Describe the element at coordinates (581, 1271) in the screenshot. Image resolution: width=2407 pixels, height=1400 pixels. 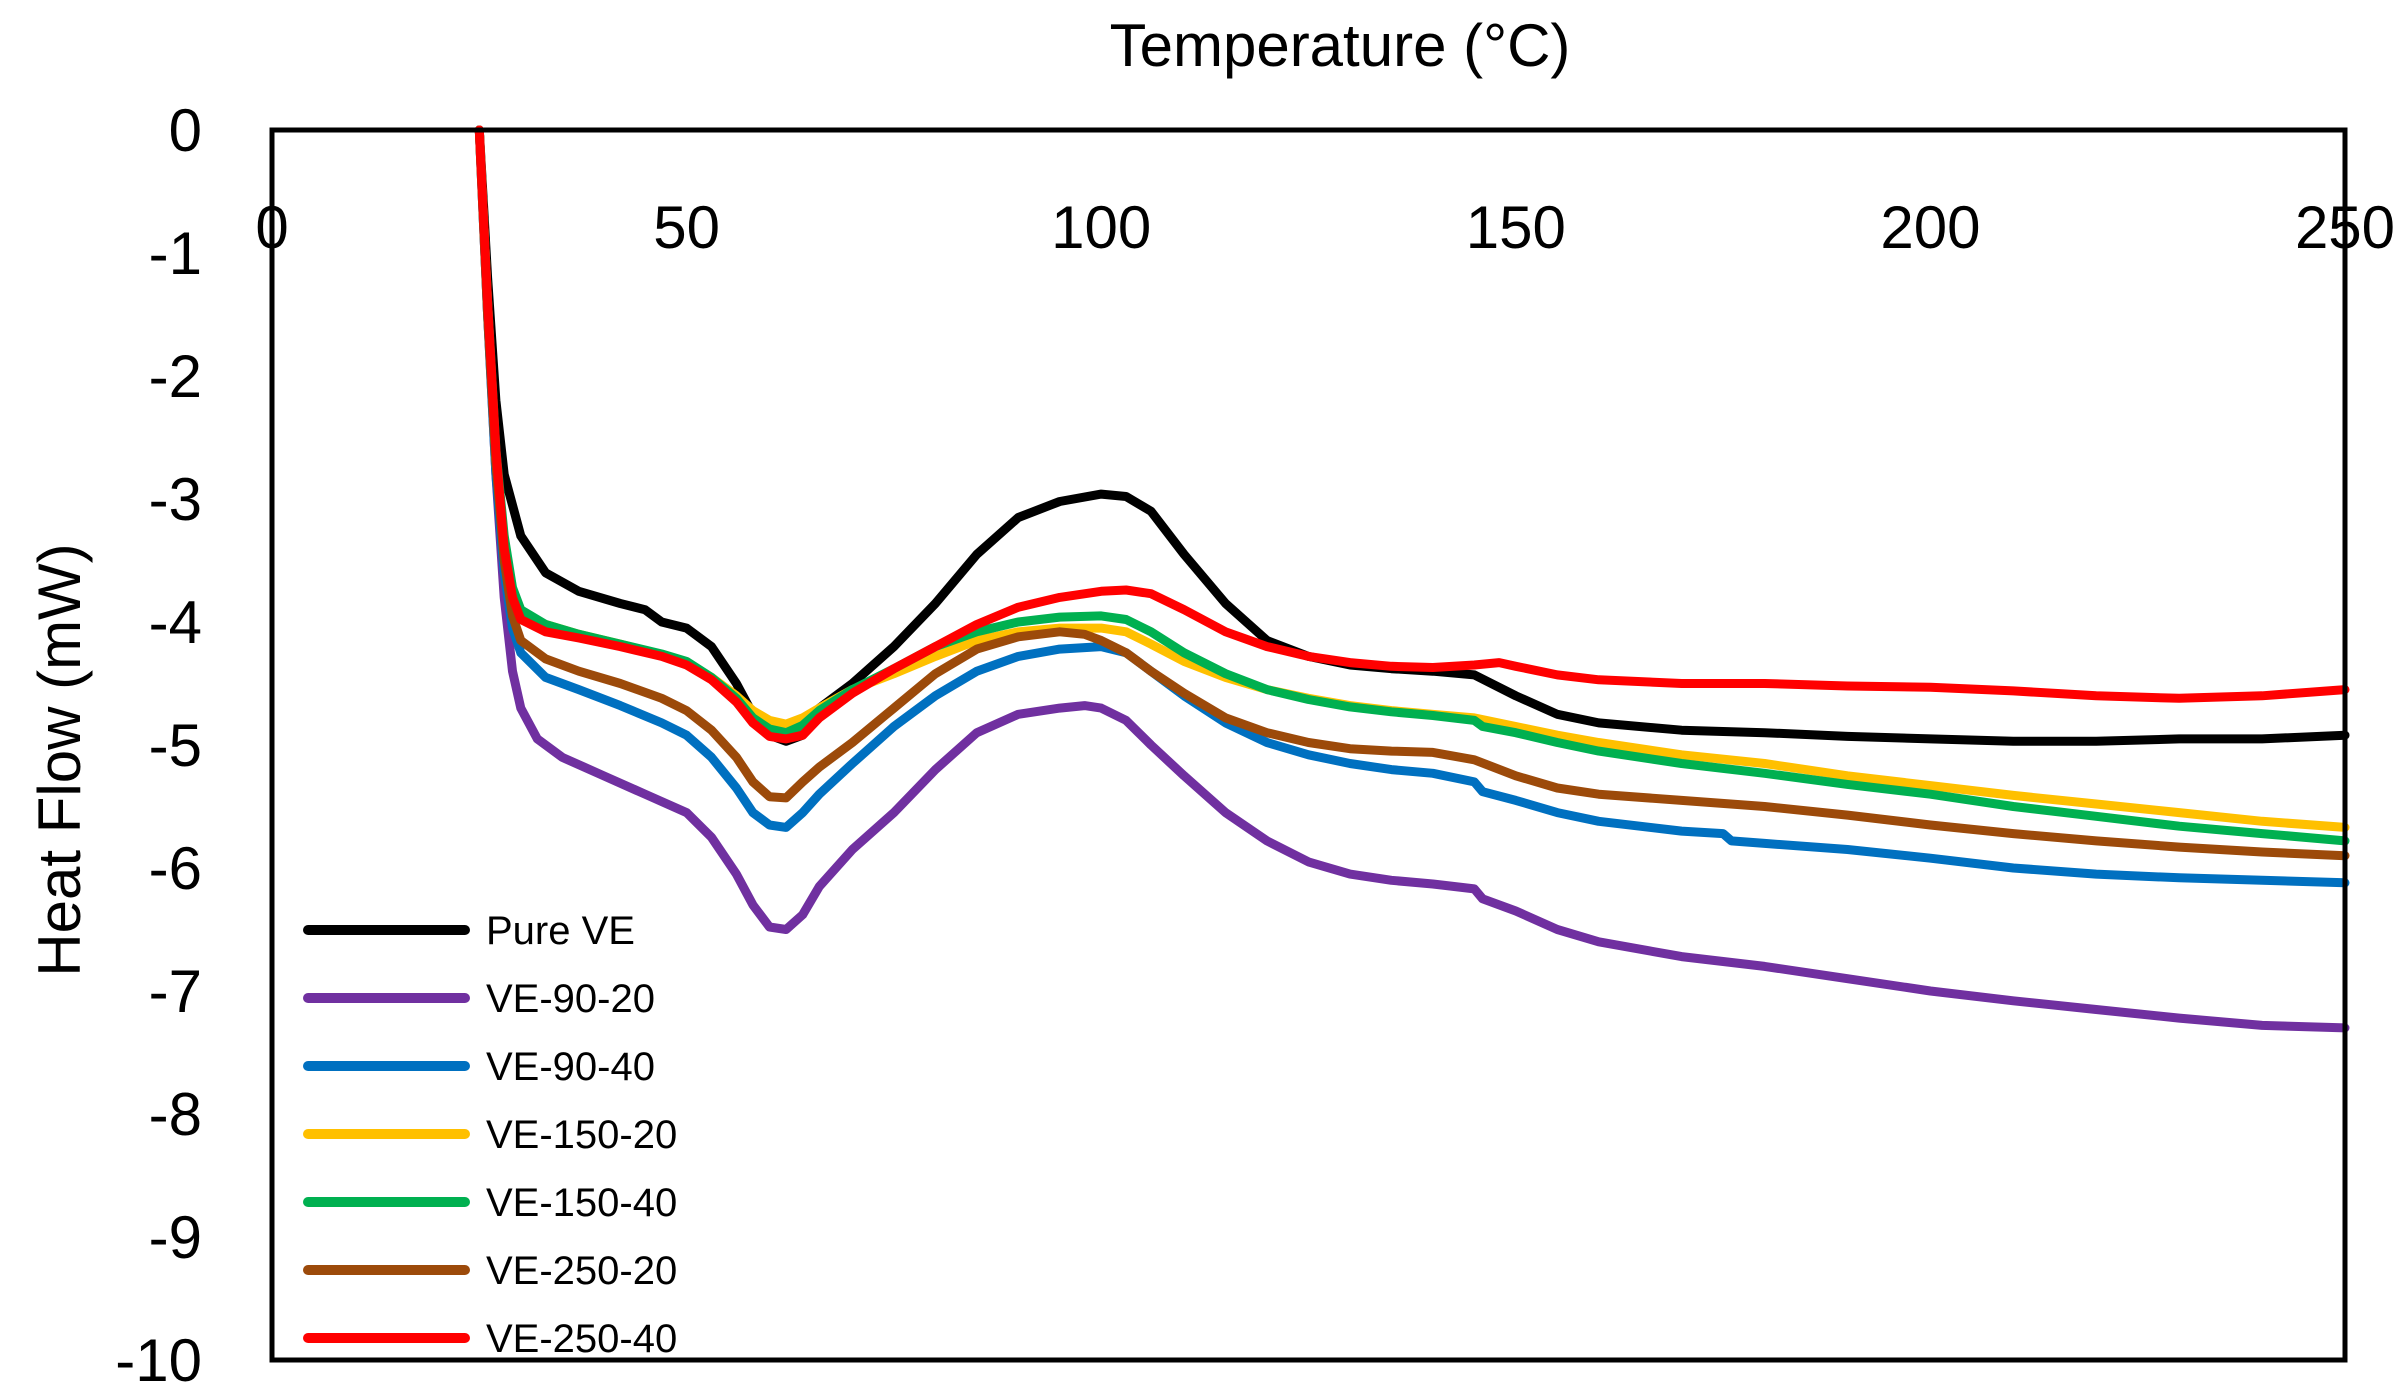
I see `legend-label: VE-250-20` at that location.